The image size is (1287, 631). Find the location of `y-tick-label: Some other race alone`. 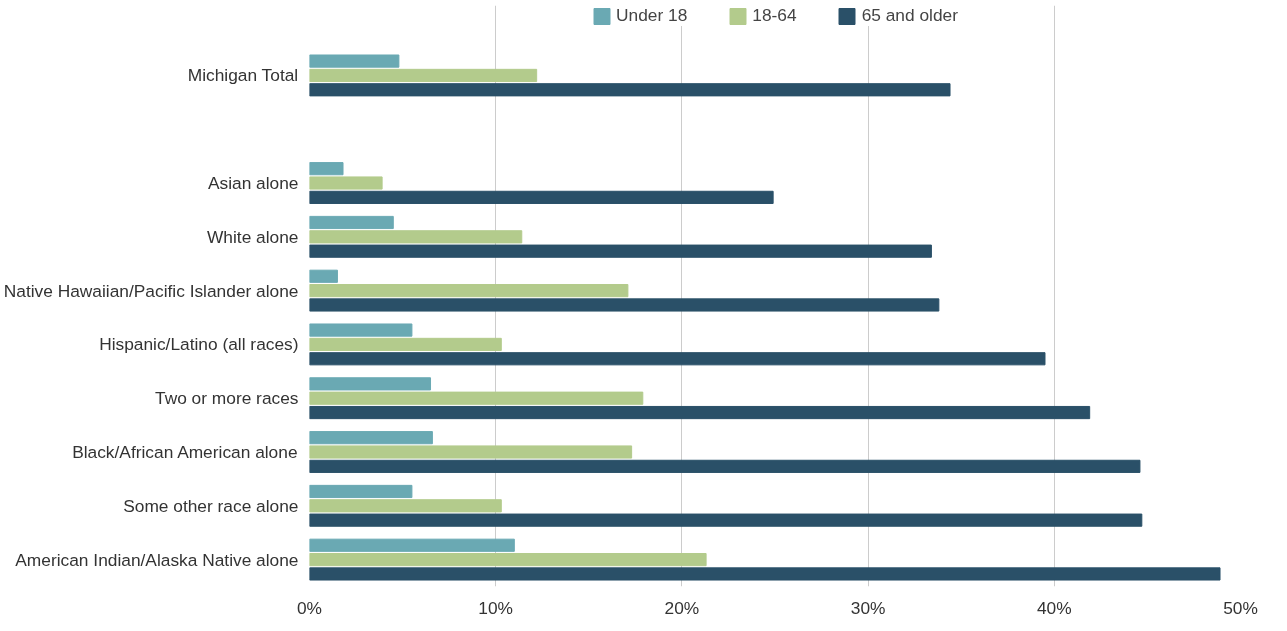

y-tick-label: Some other race alone is located at coordinates (211, 505).